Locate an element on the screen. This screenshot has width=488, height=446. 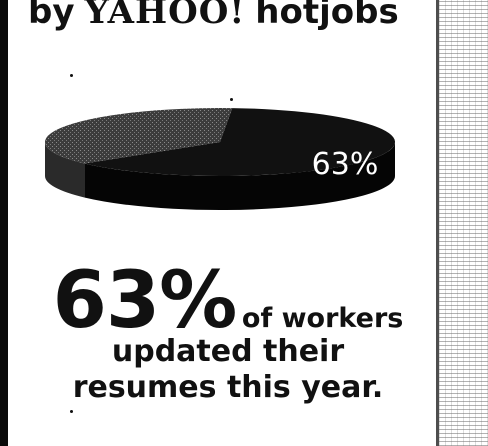
pie-depth is located at coordinates (220, 176).